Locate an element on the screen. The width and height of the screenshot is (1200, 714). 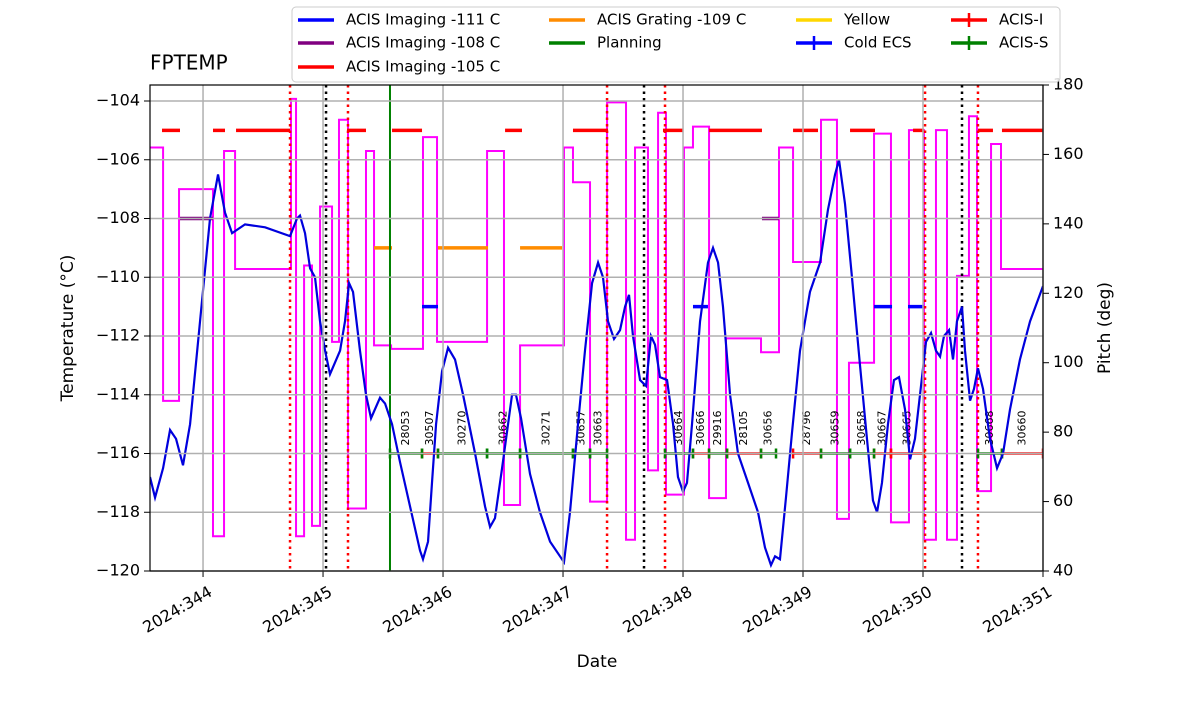
legend-item: ACIS Imaging -105 C is located at coordinates (399, 67).